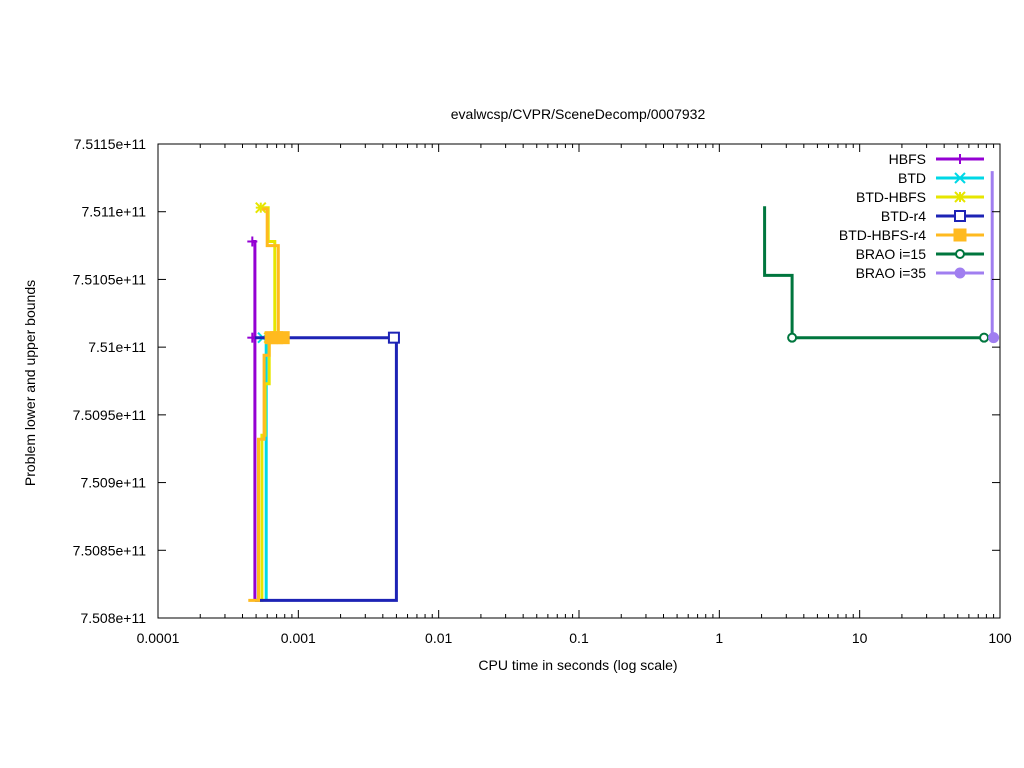  Describe the element at coordinates (438, 638) in the screenshot. I see `x-tick-label: 0.01` at that location.